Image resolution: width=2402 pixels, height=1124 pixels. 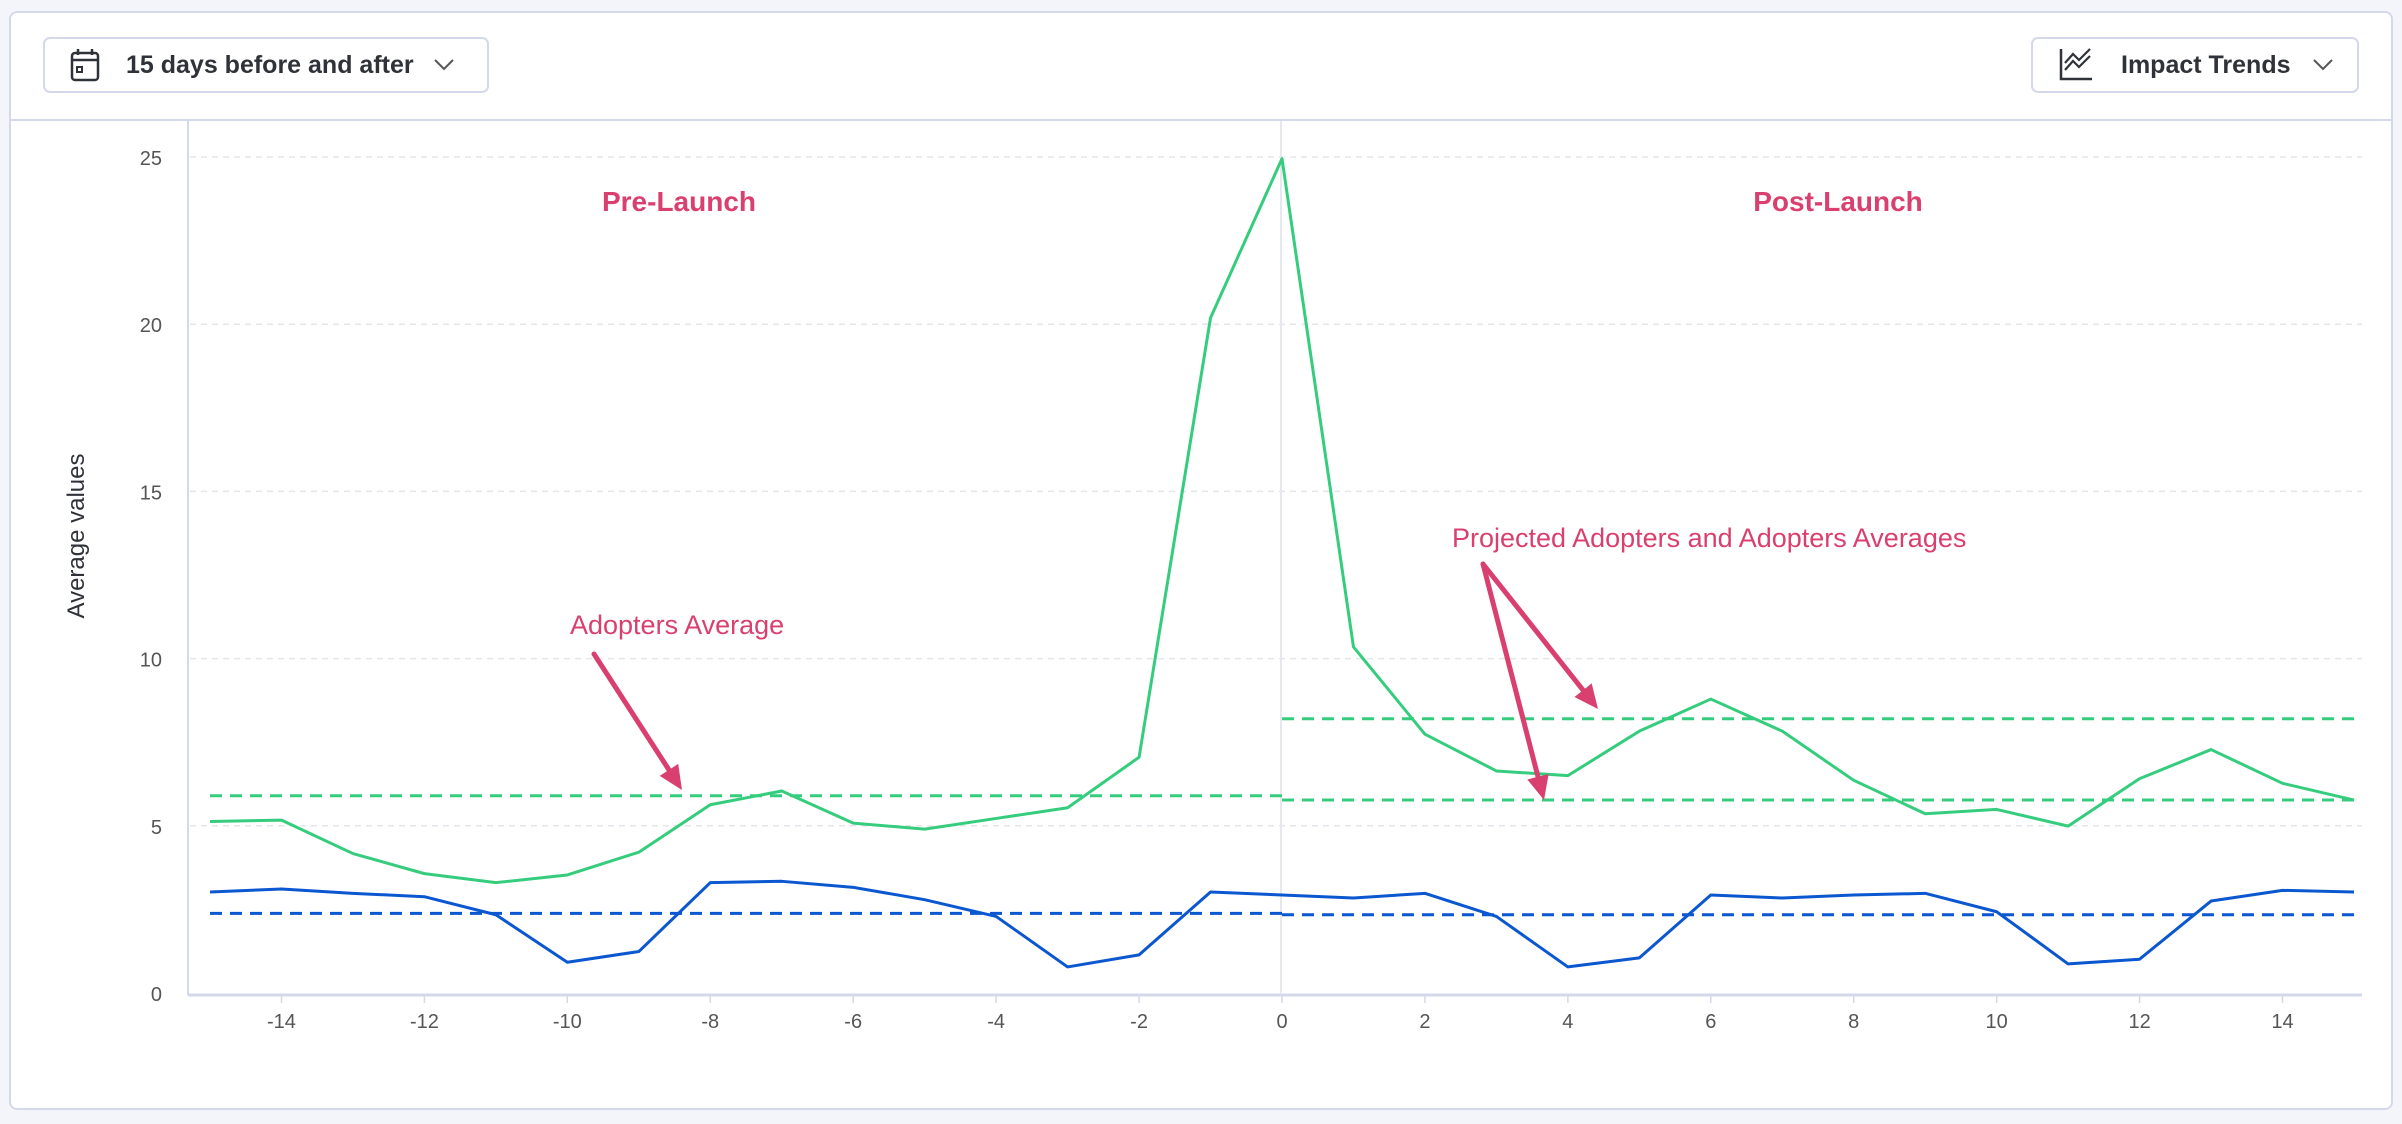 What do you see at coordinates (151, 493) in the screenshot?
I see `y-tick-label: 15` at bounding box center [151, 493].